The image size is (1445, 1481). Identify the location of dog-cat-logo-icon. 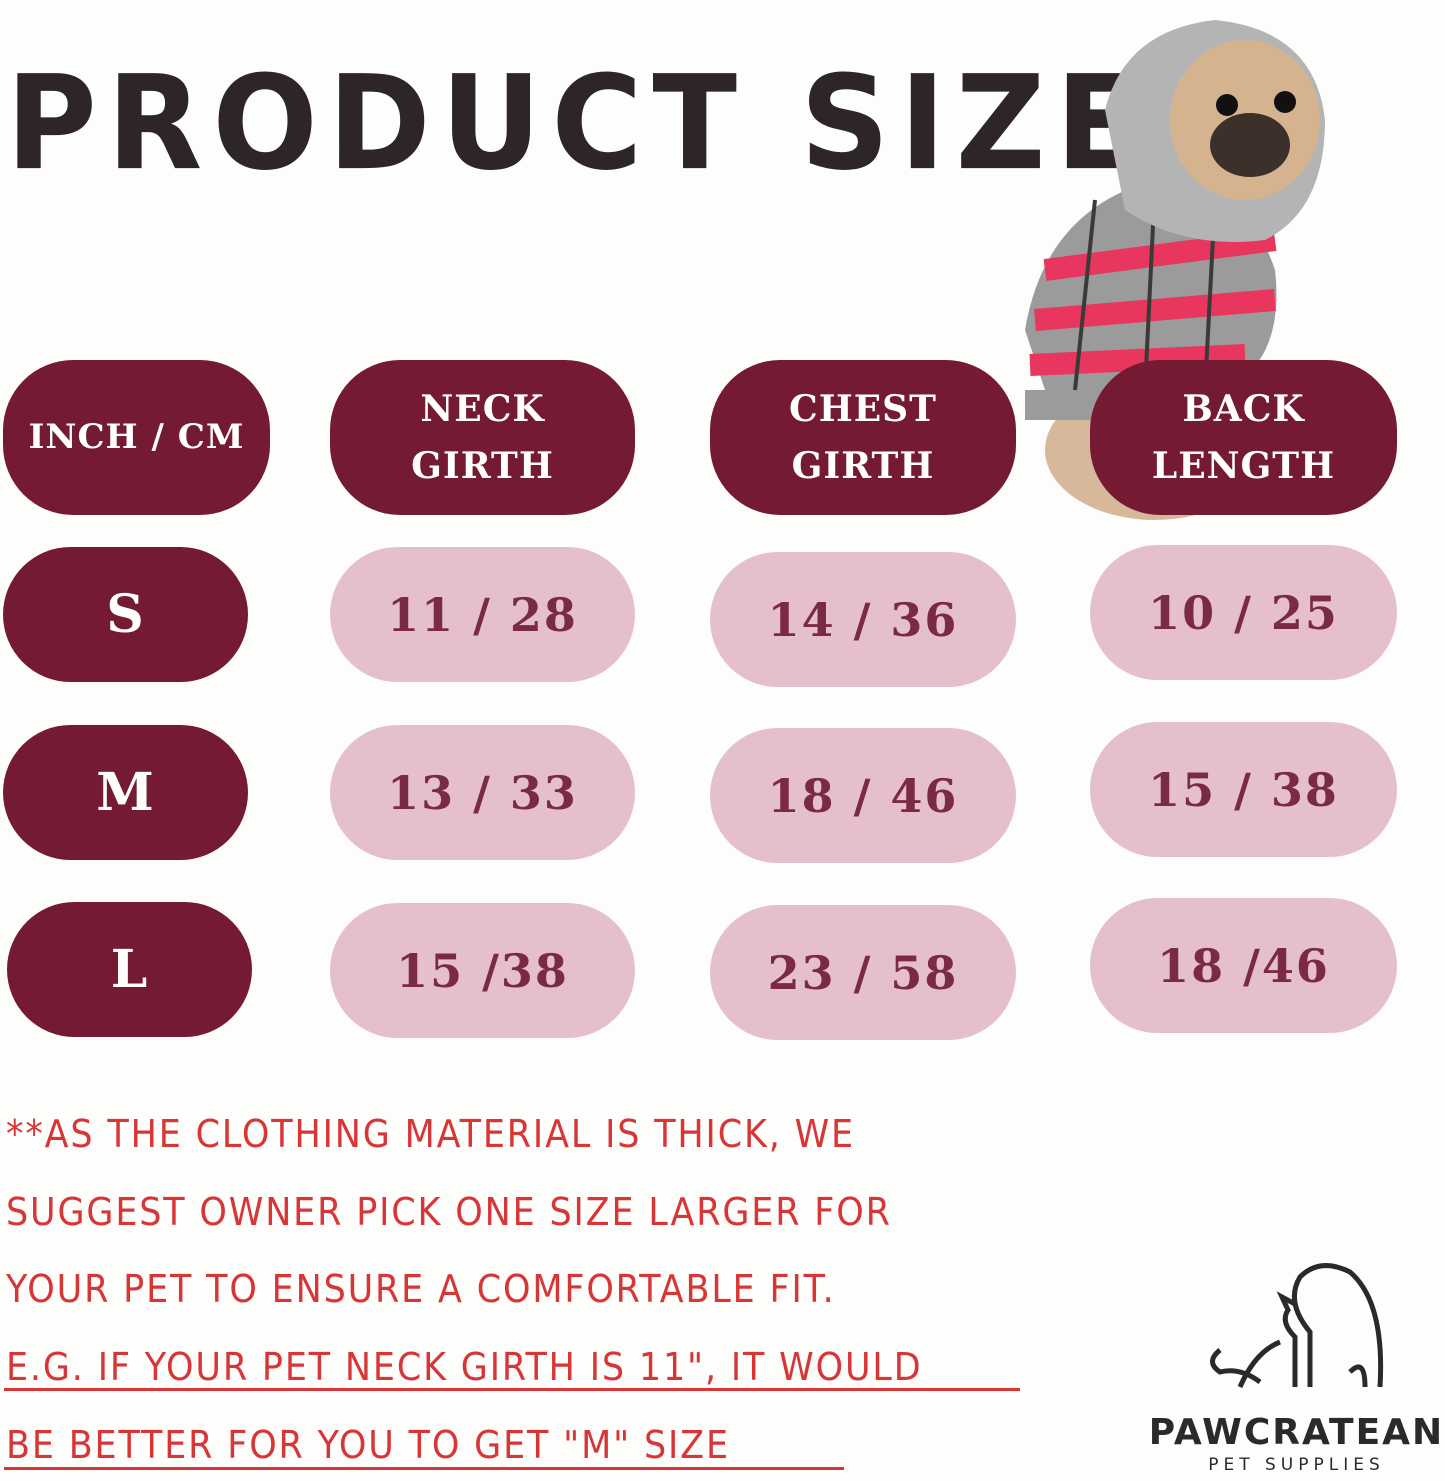
(1297, 1325).